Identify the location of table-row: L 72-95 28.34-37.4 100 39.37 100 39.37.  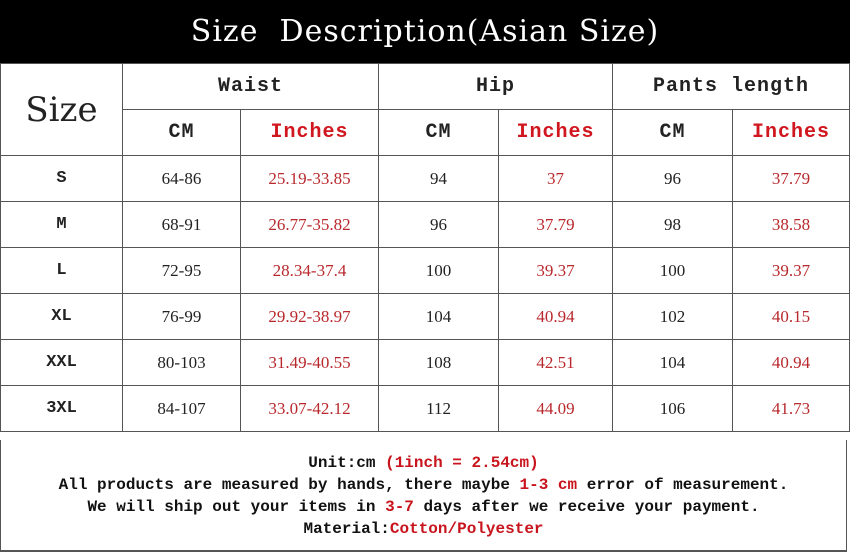
(425, 270).